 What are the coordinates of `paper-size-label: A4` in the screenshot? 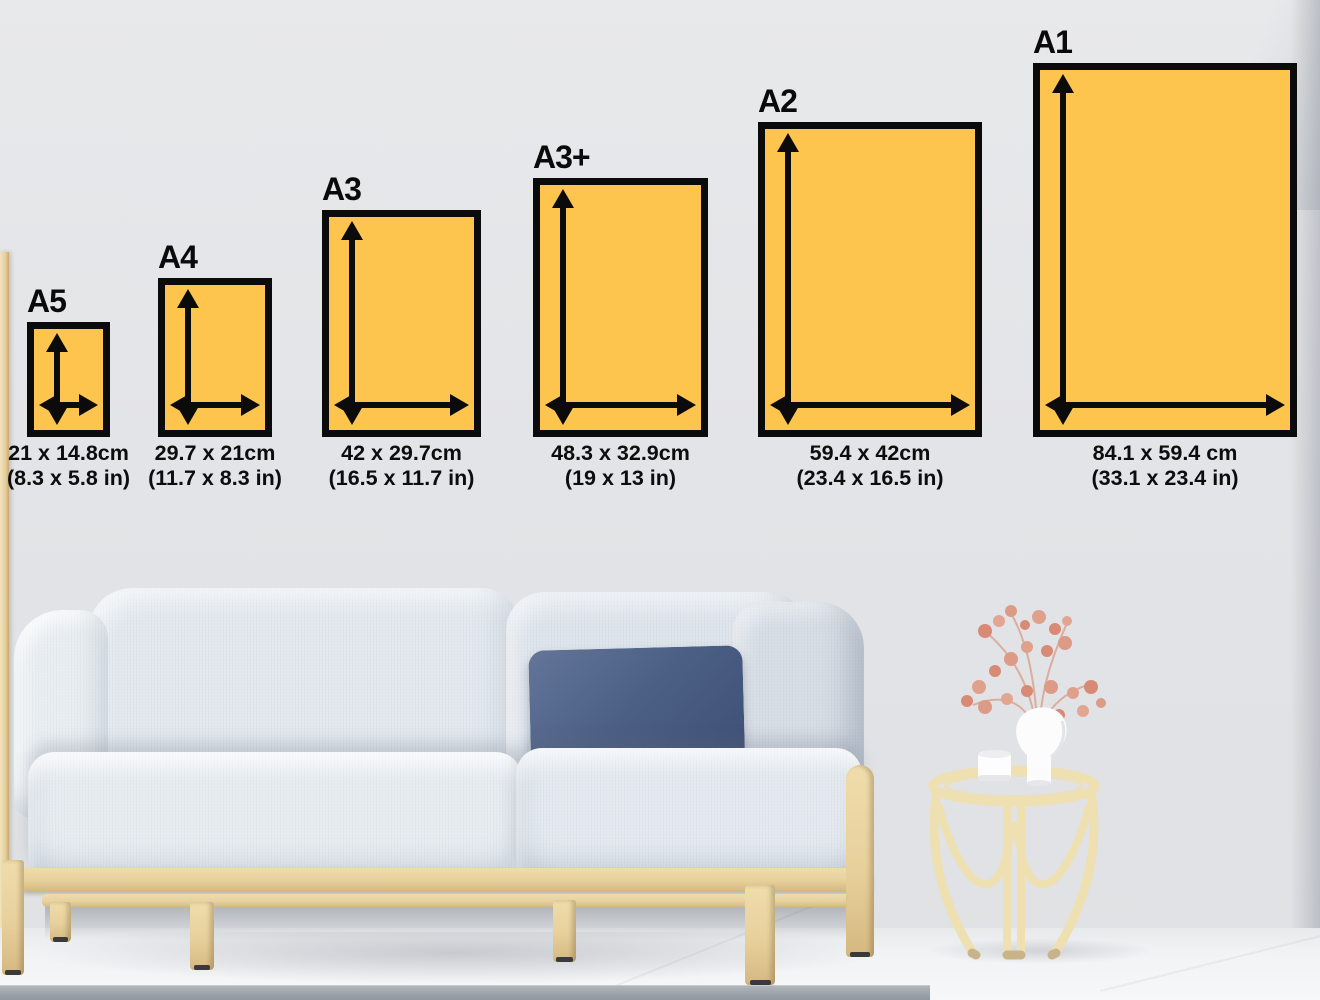 It's located at (178, 257).